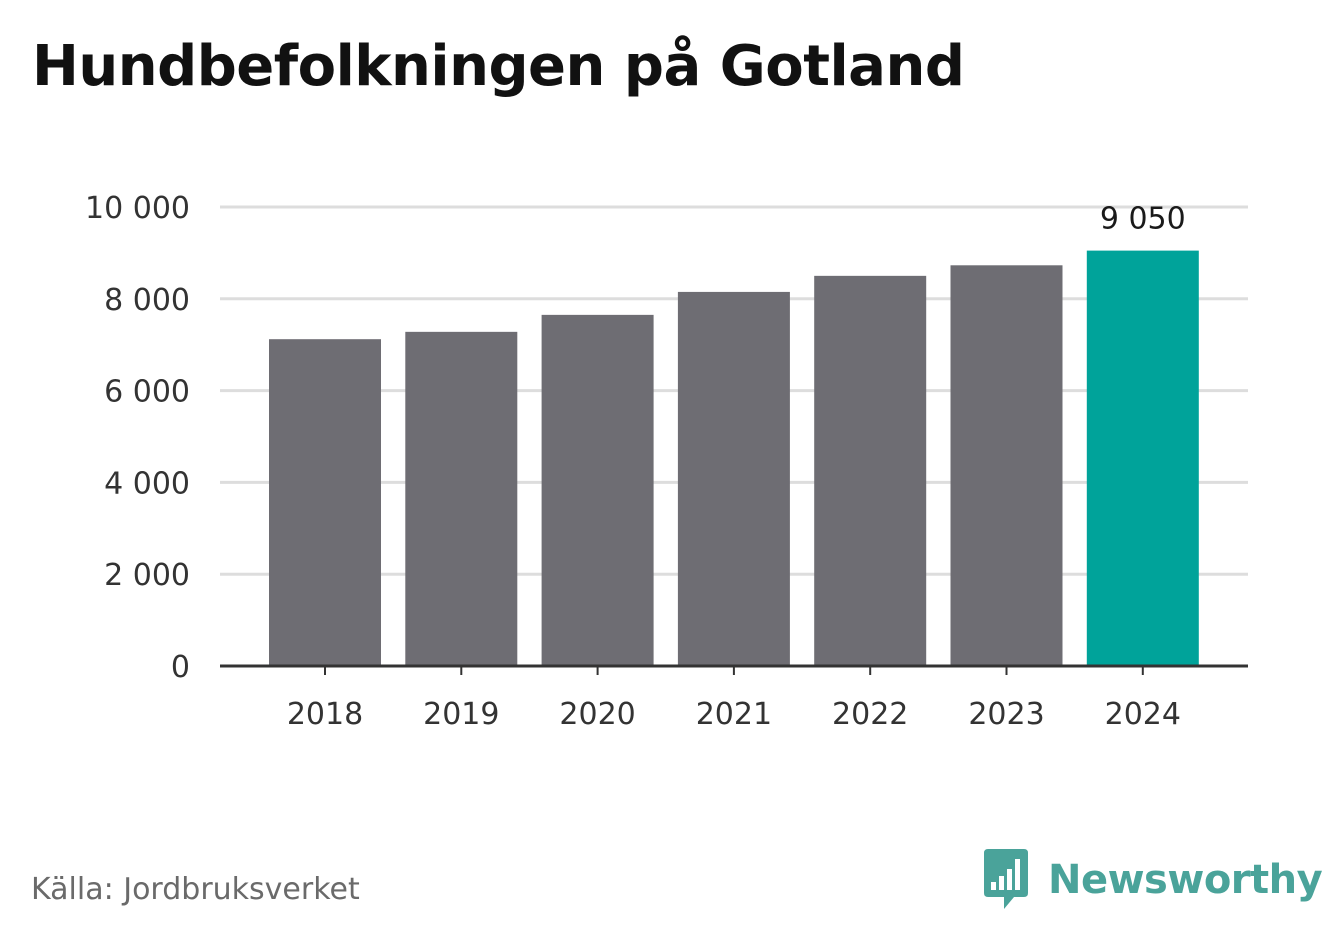  Describe the element at coordinates (597, 714) in the screenshot. I see `x-tick-label: 2020` at that location.